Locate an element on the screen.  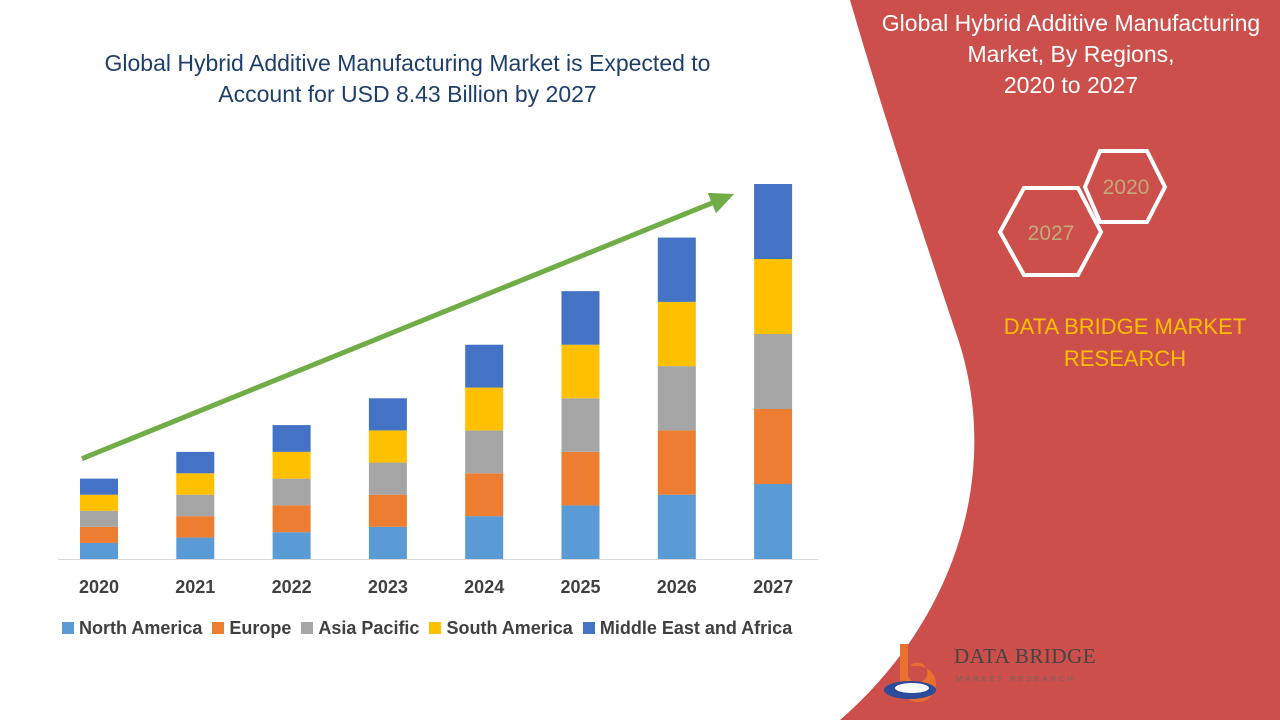
panel-title-line2: Market, By Regions, is located at coordinates (1071, 54).